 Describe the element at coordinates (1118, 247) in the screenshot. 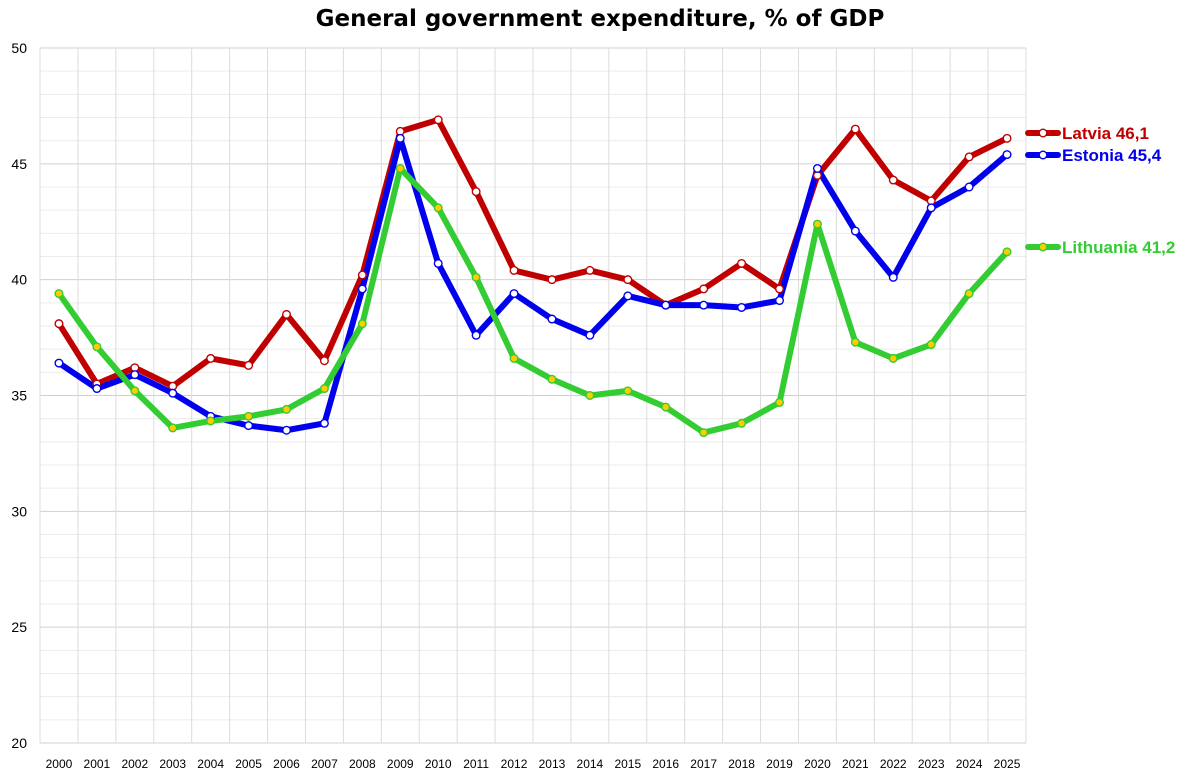

I see `legend-label-lithuania: Lithuania 41,2` at that location.